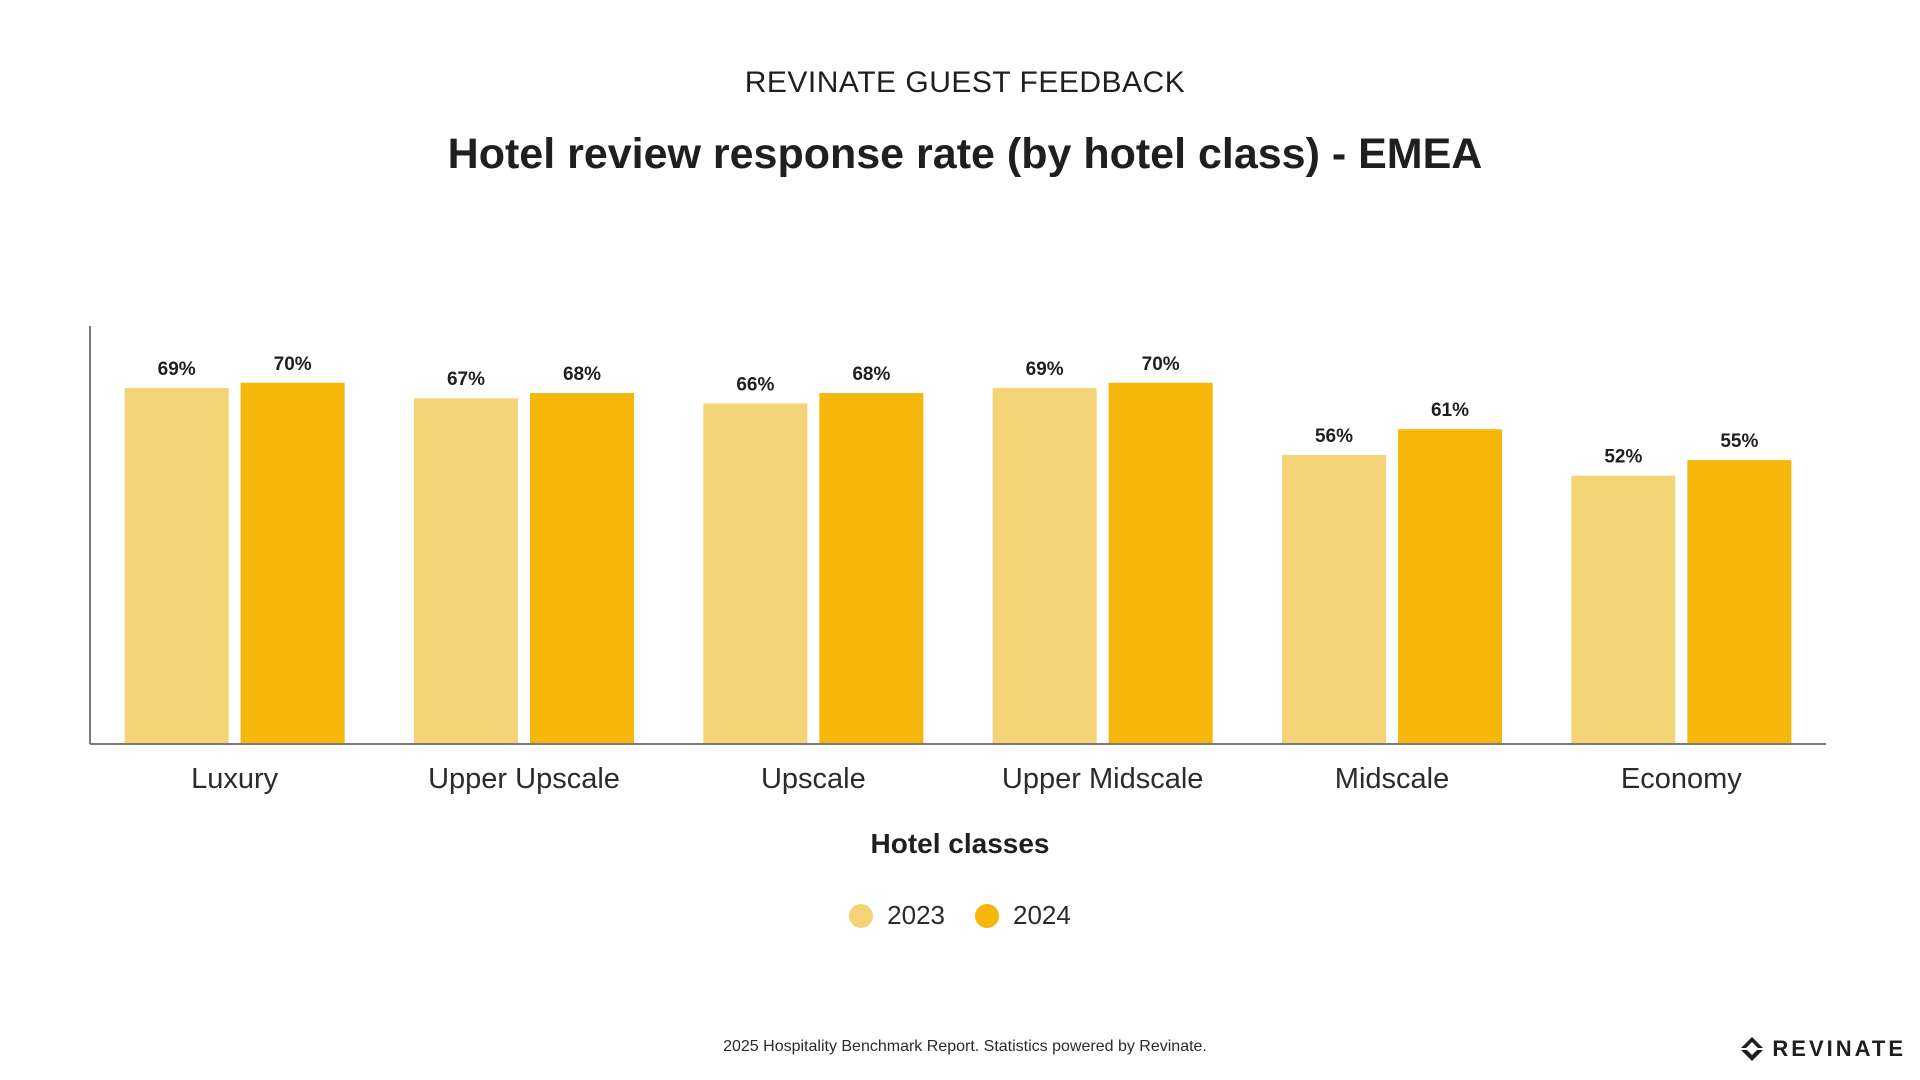  What do you see at coordinates (292, 563) in the screenshot?
I see `bar-luxury-2024` at bounding box center [292, 563].